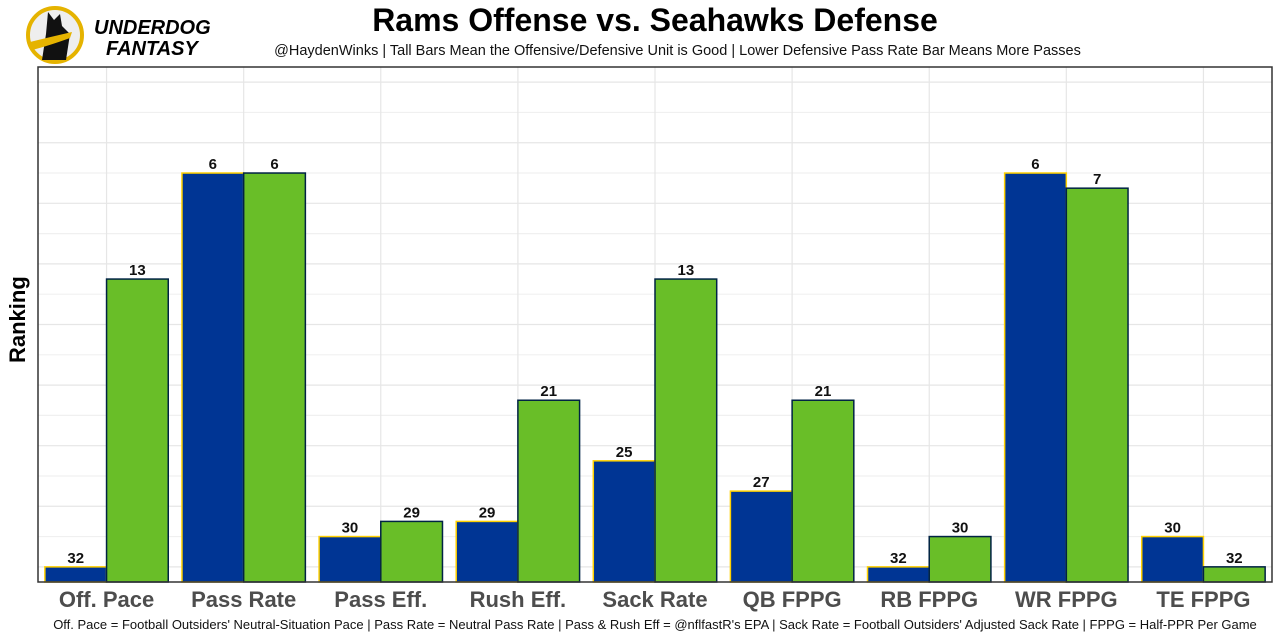 The width and height of the screenshot is (1280, 640). What do you see at coordinates (655, 20) in the screenshot?
I see `chart-title: Rams Offense vs. Seahawks Defense` at bounding box center [655, 20].